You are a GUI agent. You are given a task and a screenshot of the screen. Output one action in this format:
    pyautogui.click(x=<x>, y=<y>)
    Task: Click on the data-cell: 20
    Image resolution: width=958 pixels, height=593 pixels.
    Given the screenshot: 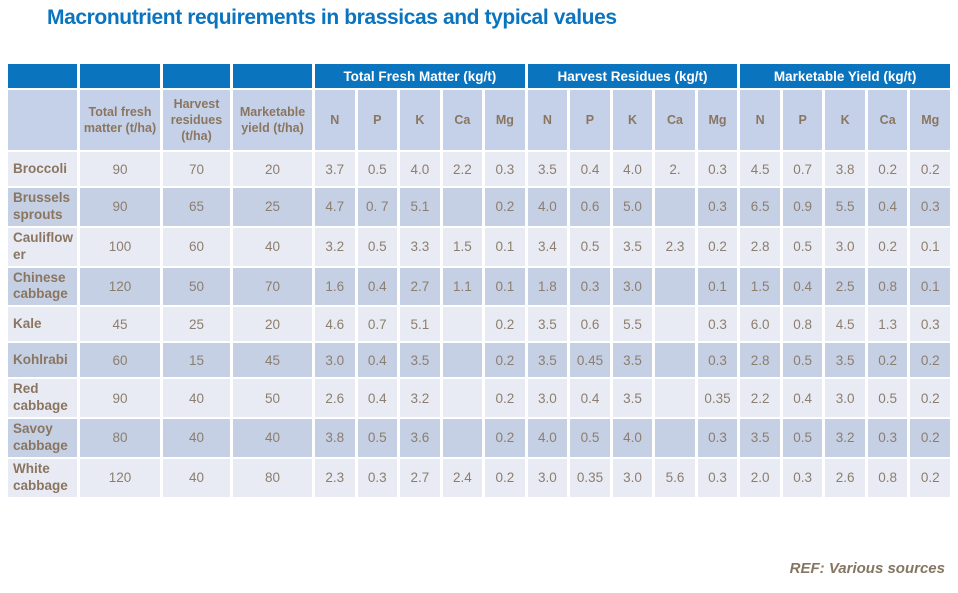 What is the action you would take?
    pyautogui.click(x=272, y=324)
    